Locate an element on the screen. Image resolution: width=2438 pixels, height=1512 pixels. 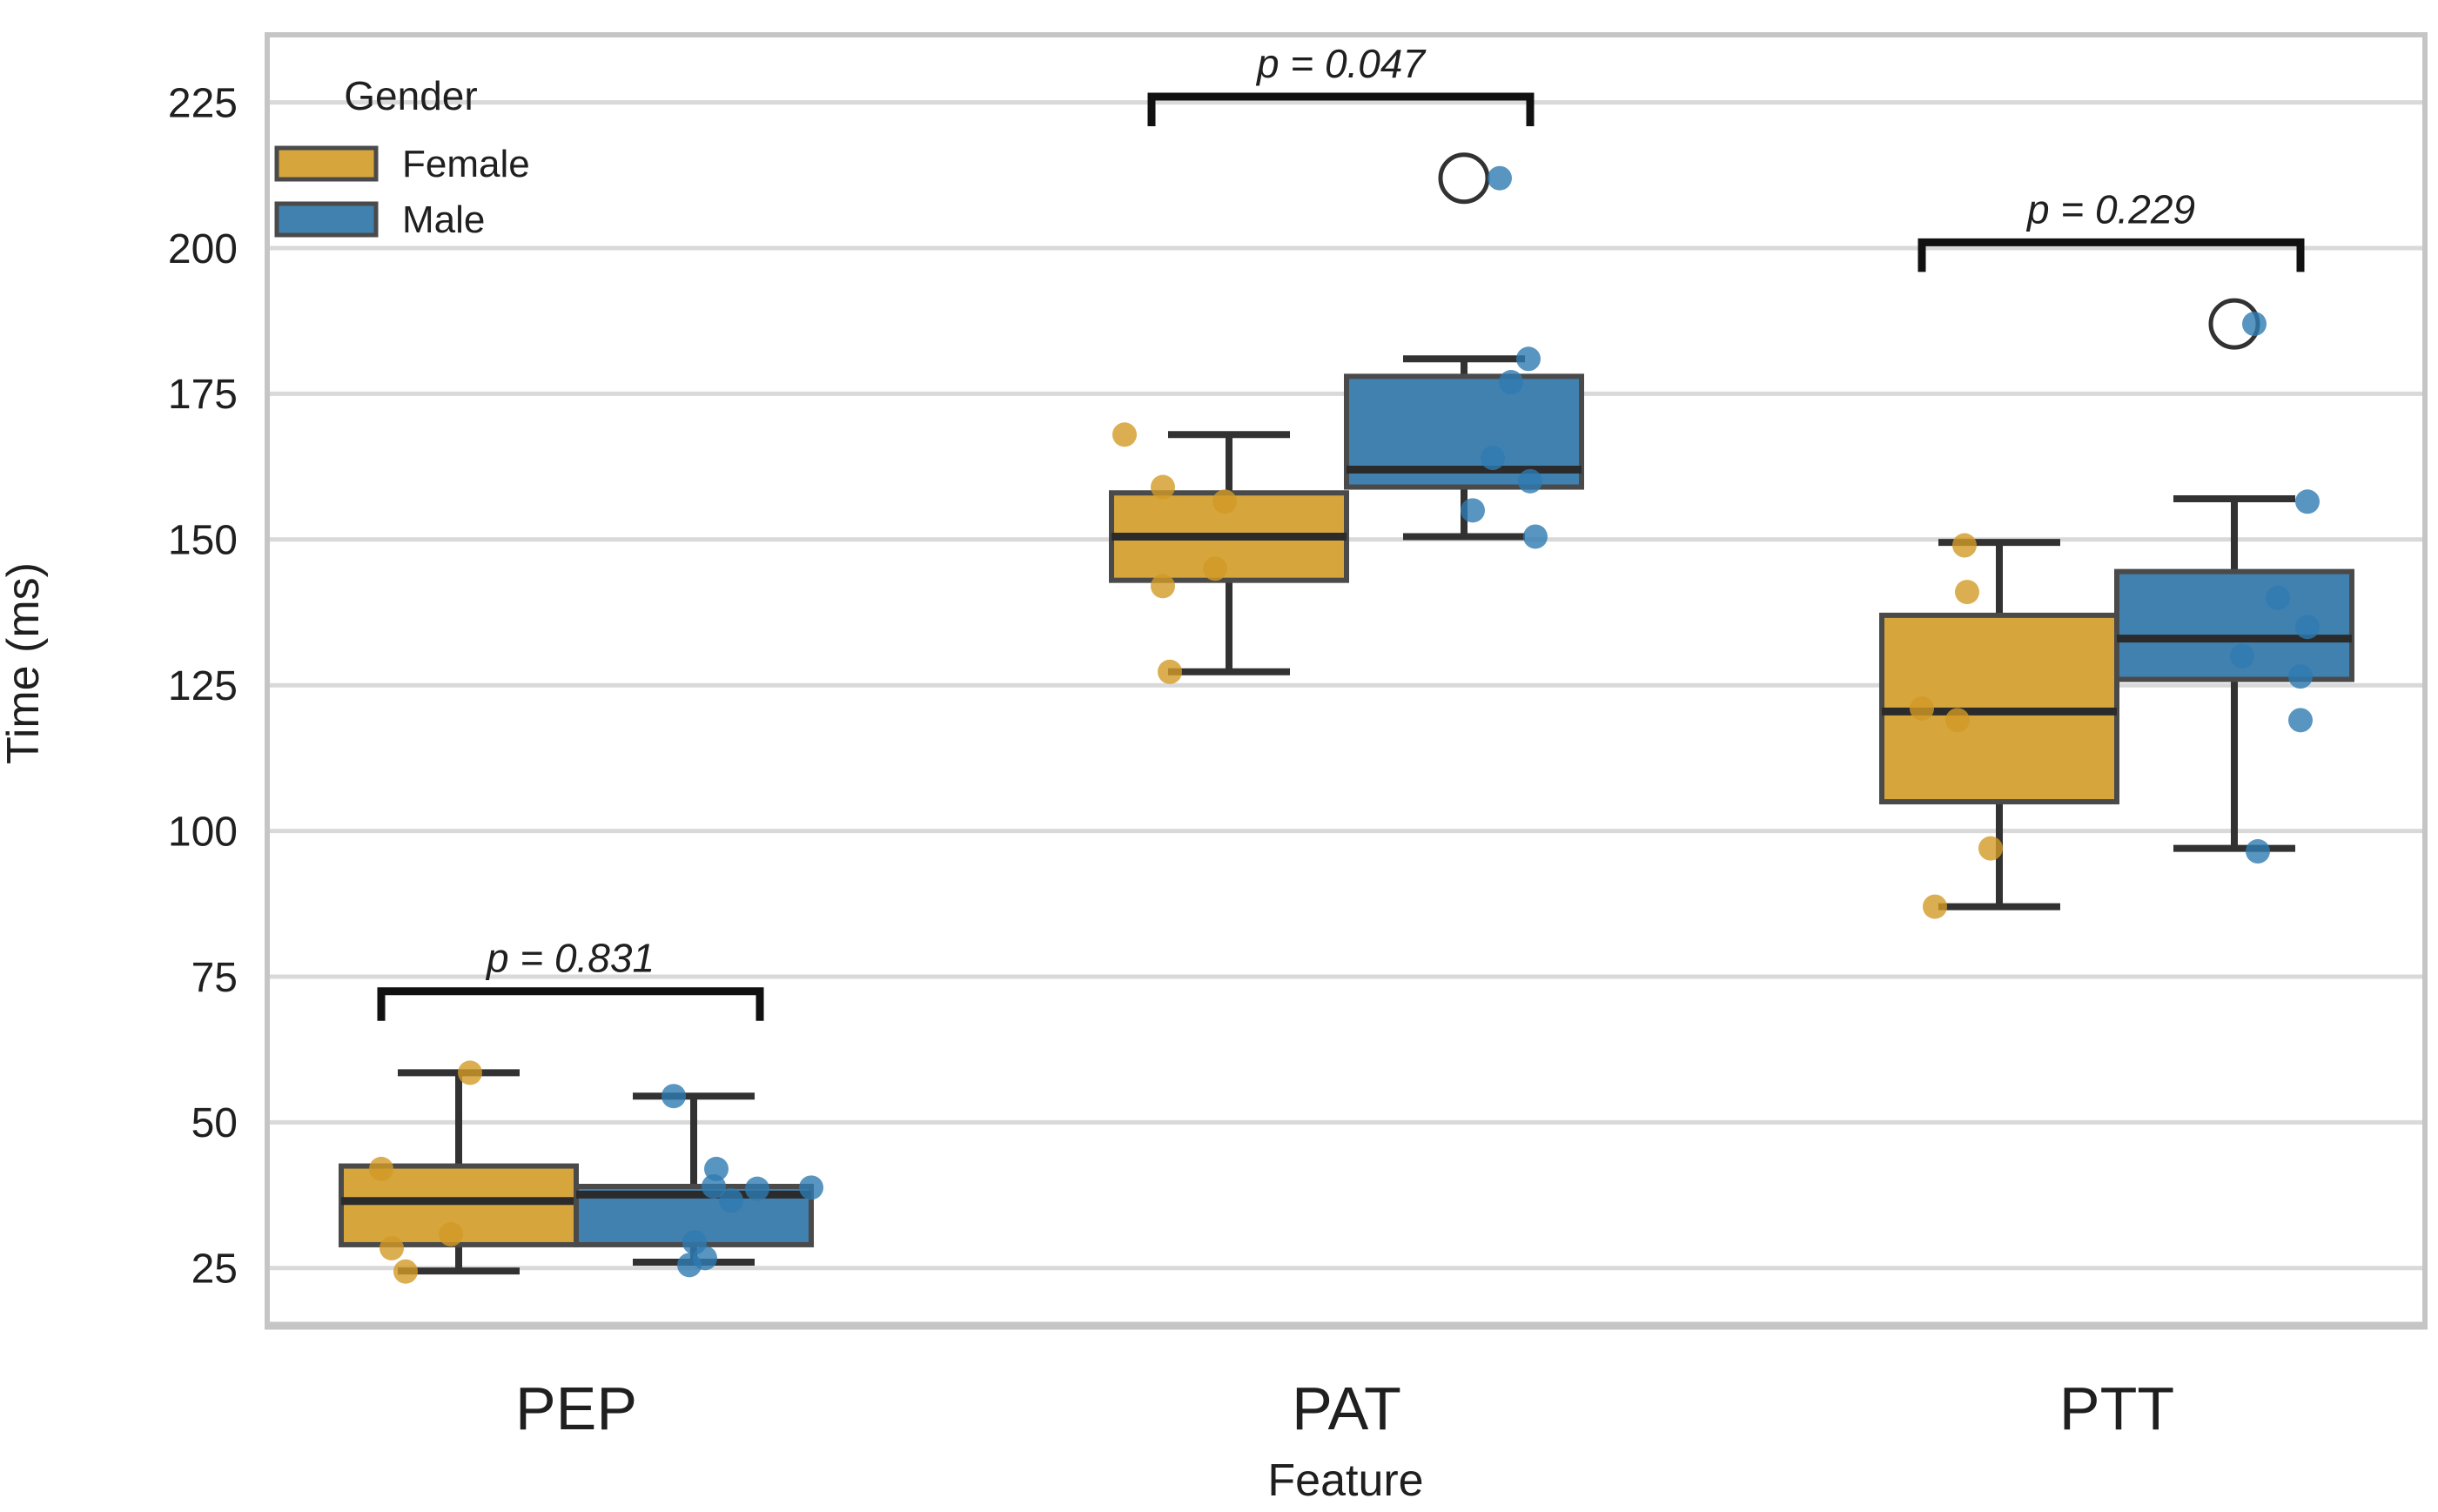
y-tick-label: 50 is located at coordinates (214, 1123).